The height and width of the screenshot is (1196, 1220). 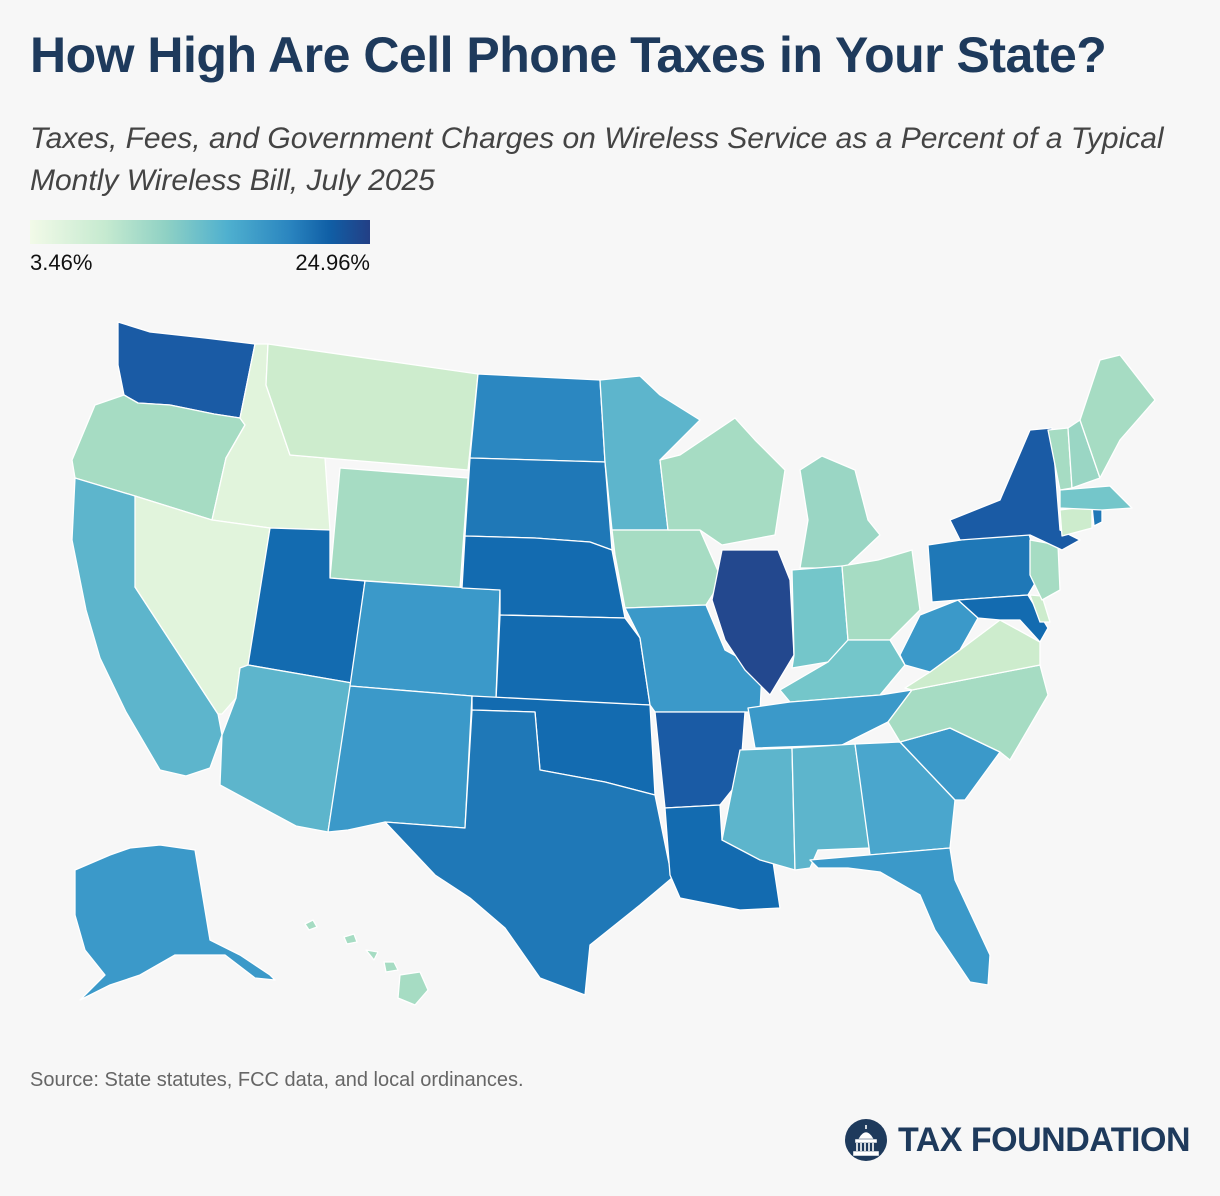 What do you see at coordinates (400, 759) in the screenshot?
I see `state-new-mexico` at bounding box center [400, 759].